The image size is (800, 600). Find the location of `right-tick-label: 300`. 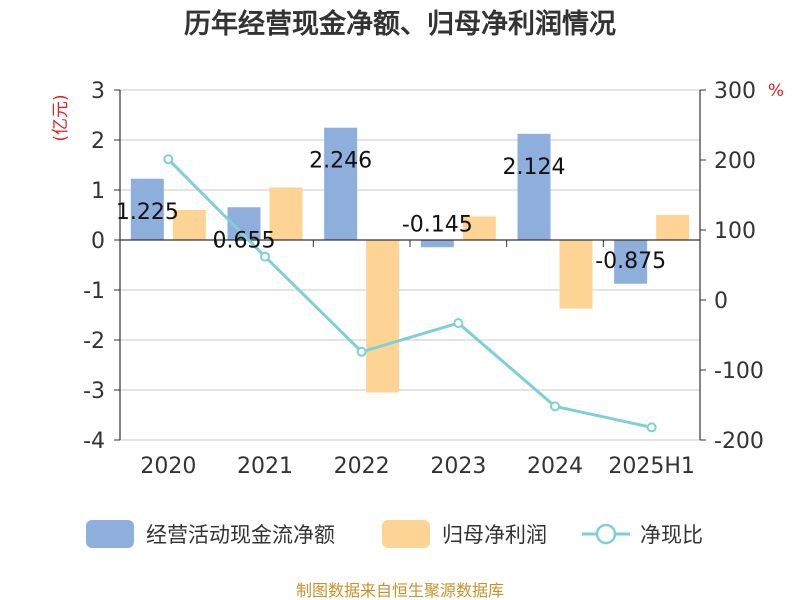

right-tick-label: 300 is located at coordinates (735, 91).